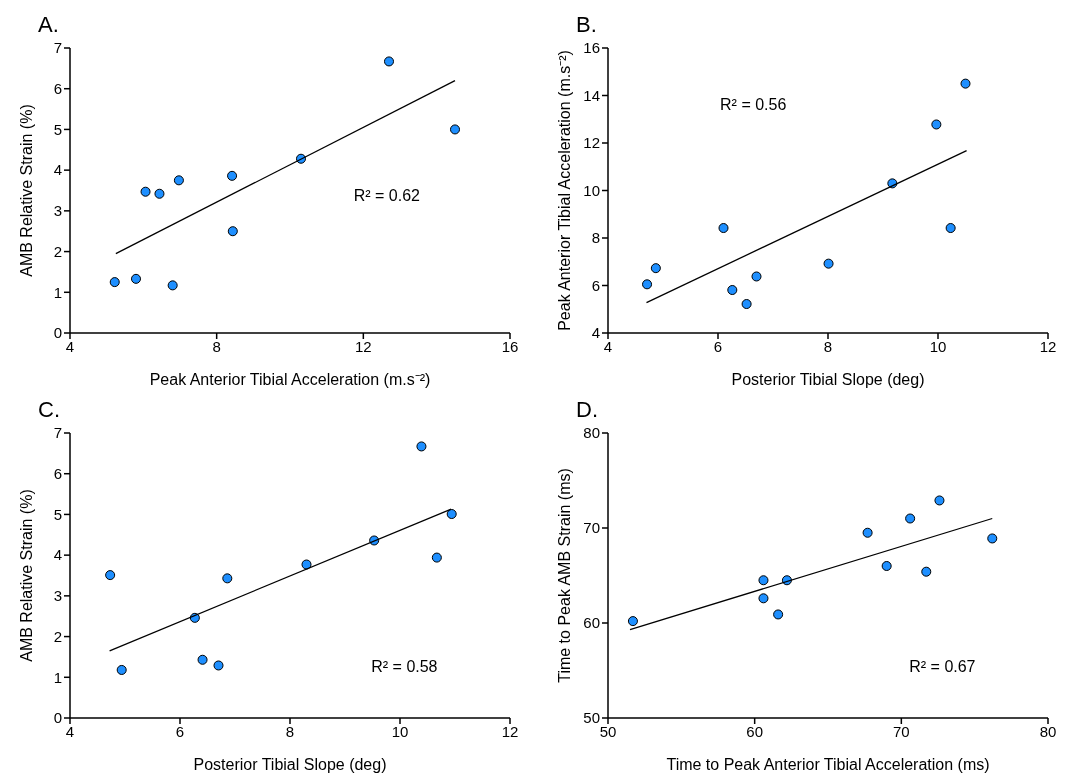  Describe the element at coordinates (591, 528) in the screenshot. I see `y-tick-label: 70` at that location.